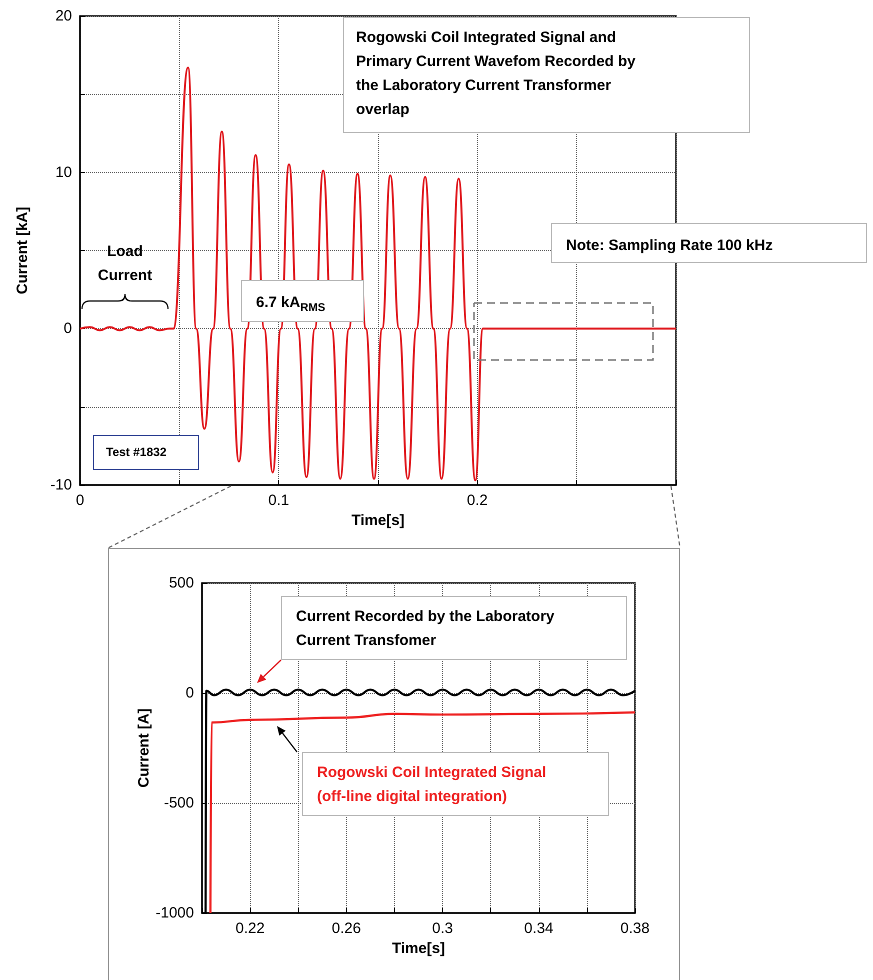 The width and height of the screenshot is (873, 980). I want to click on x-tick-label: 0, so click(80, 500).